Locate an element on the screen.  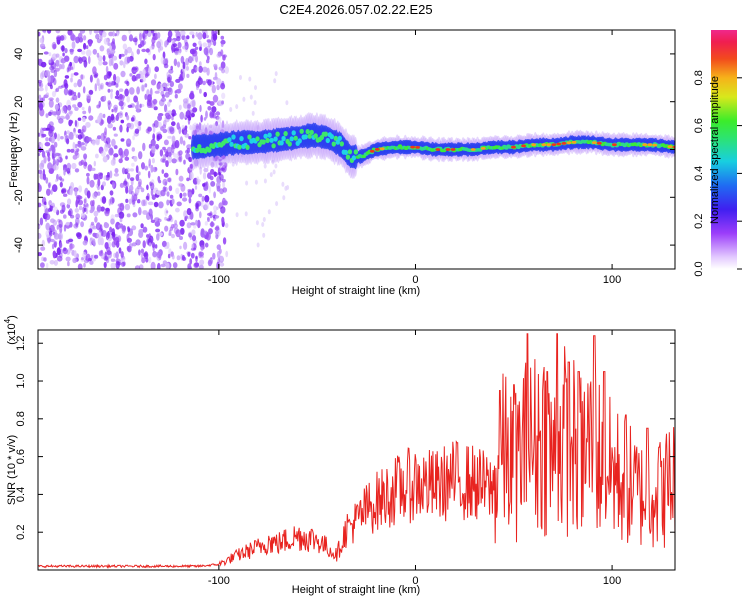
colorbar-gradient is located at coordinates (724, 149).